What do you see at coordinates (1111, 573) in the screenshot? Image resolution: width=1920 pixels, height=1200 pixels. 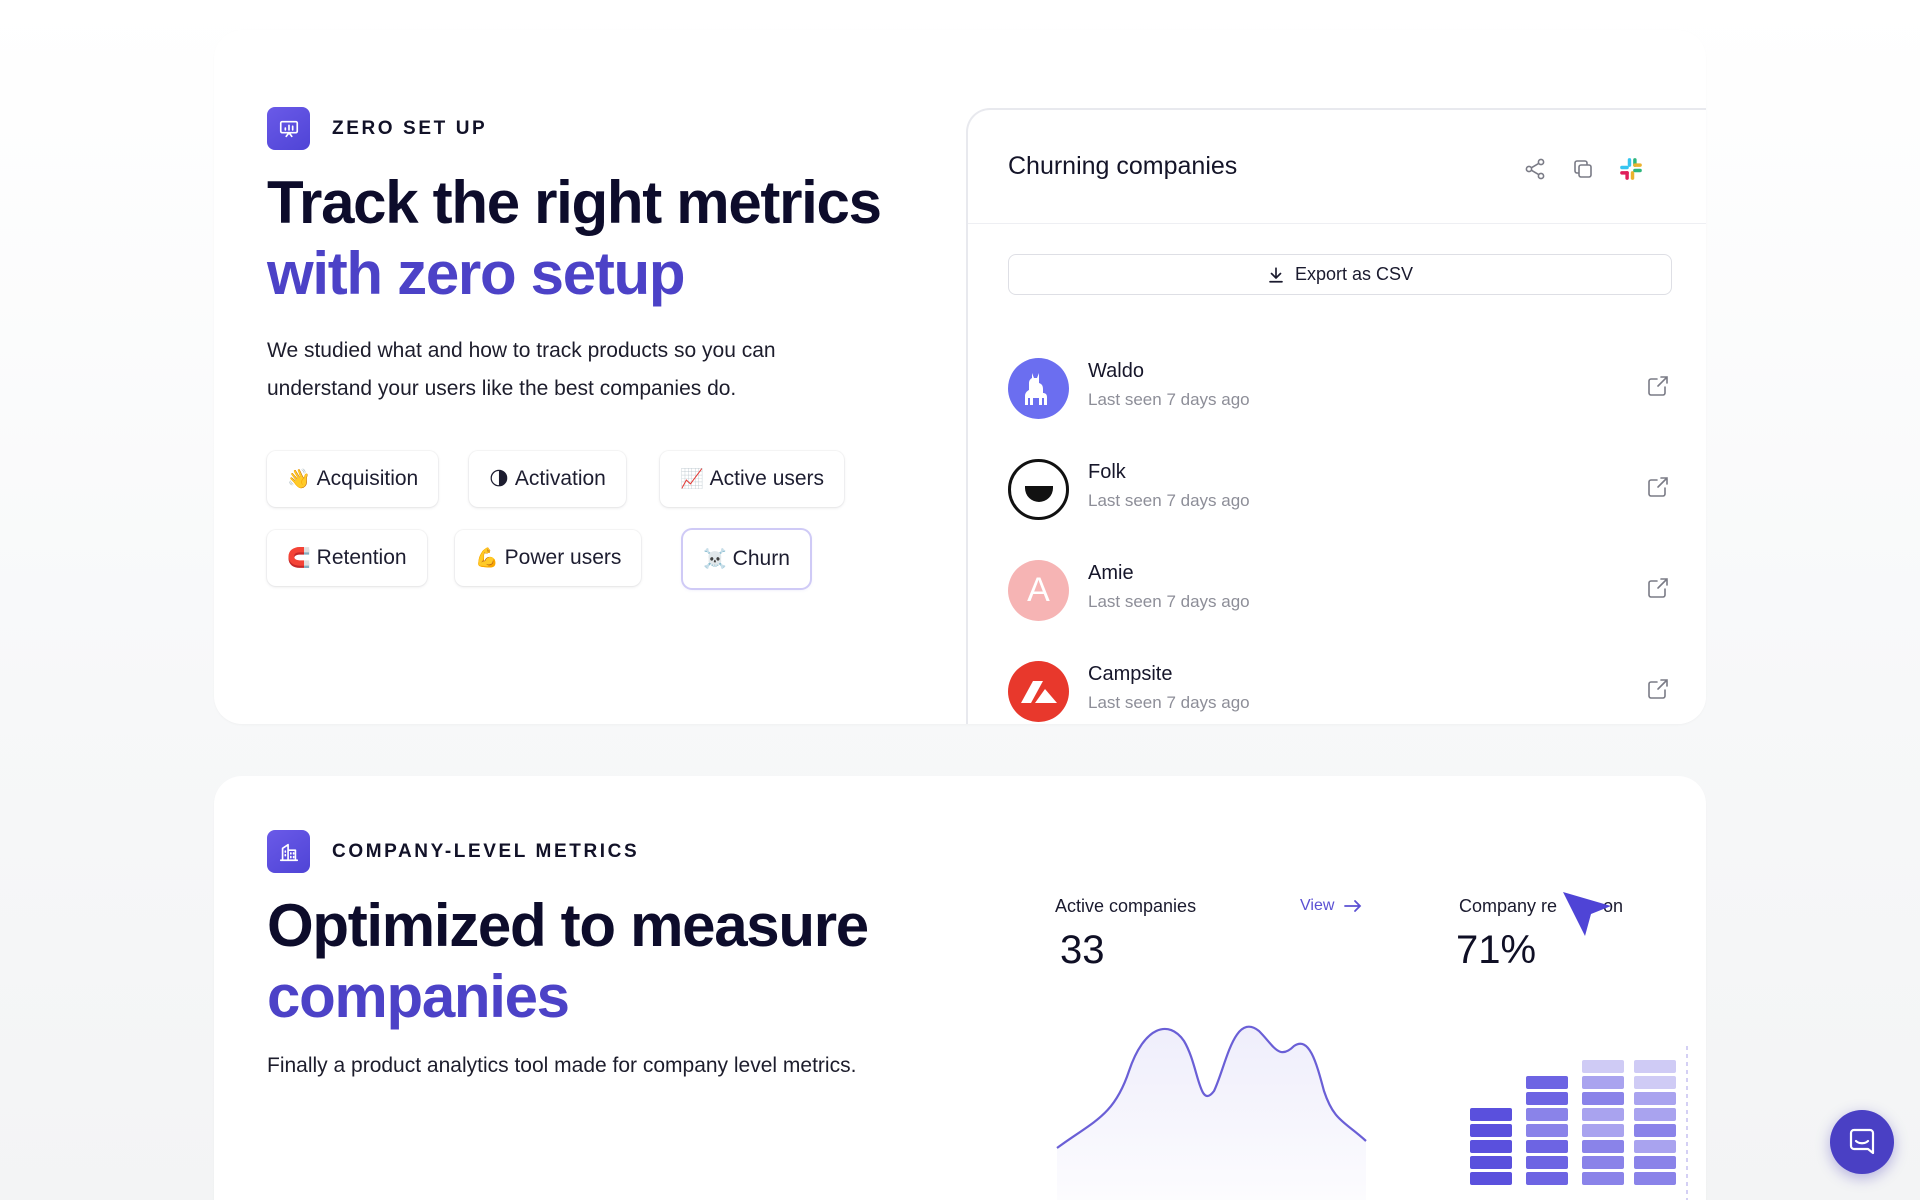 I see `company-name: Amie` at bounding box center [1111, 573].